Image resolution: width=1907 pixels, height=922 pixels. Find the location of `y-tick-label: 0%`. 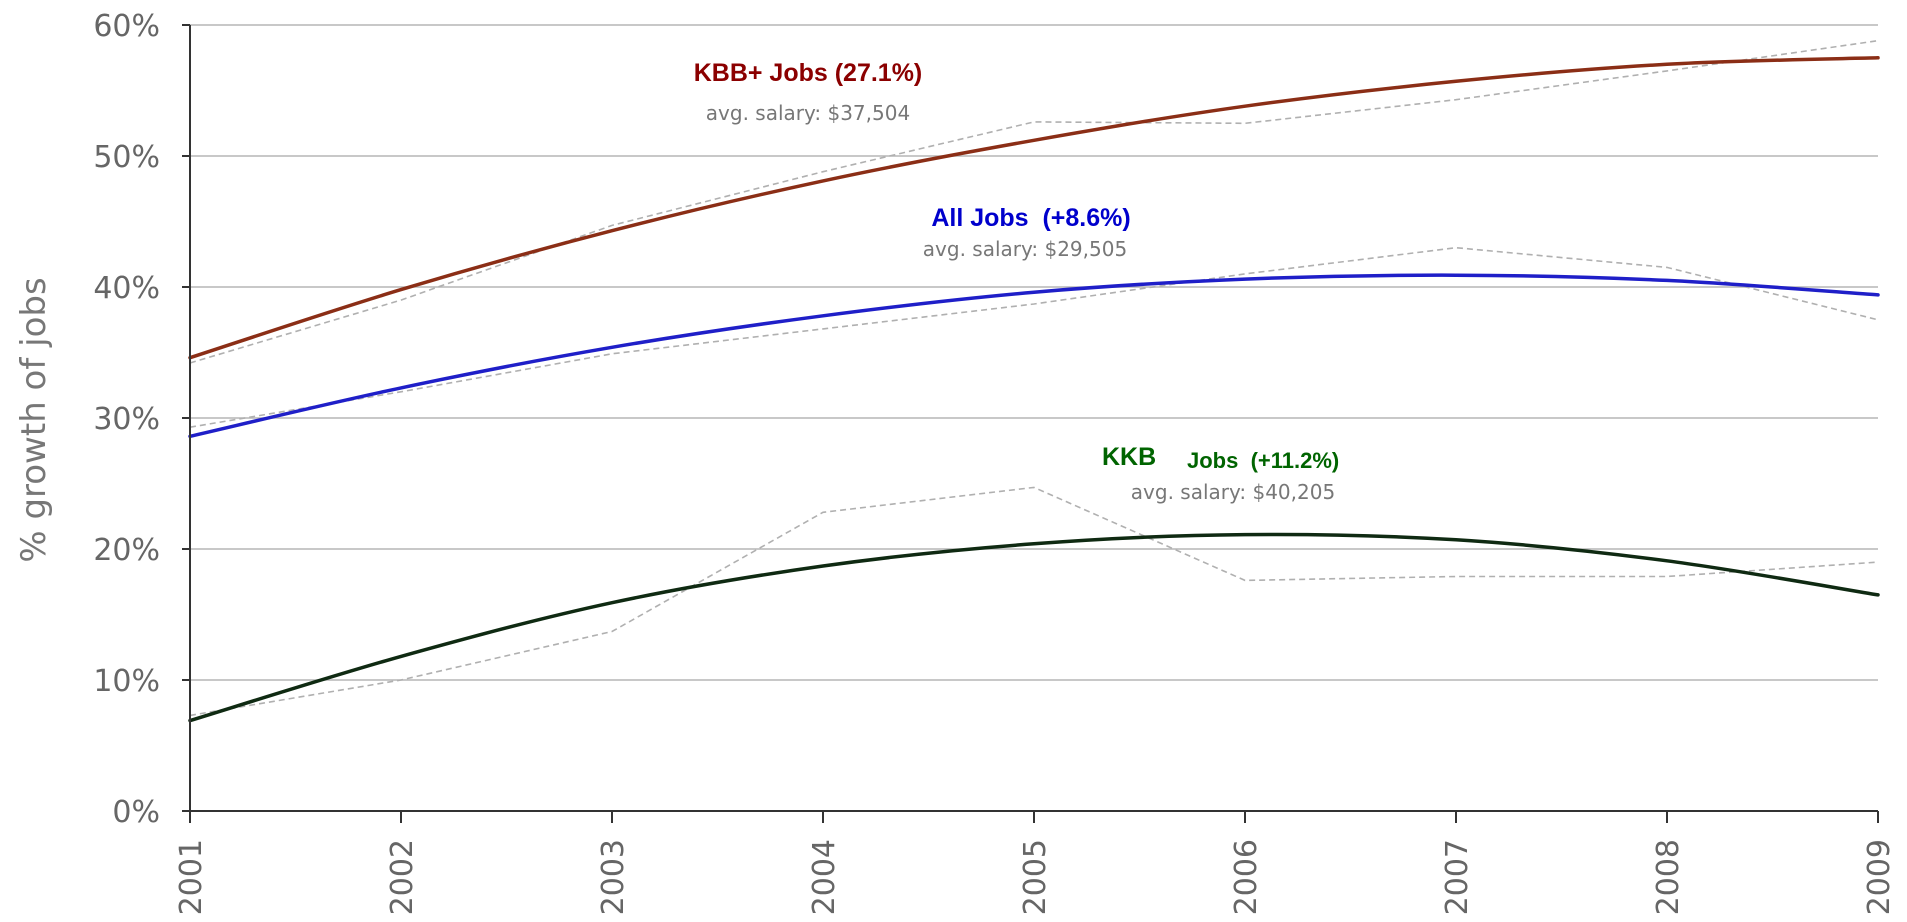

y-tick-label: 0% is located at coordinates (136, 812).